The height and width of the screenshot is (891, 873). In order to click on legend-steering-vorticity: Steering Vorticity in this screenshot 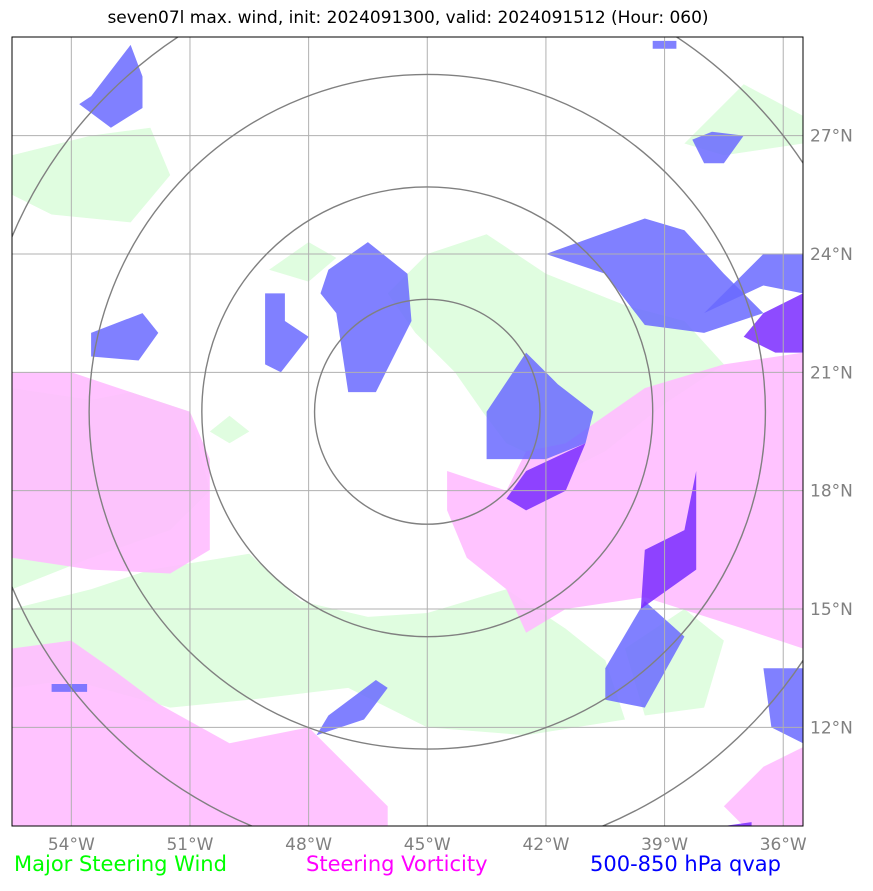, I will do `click(397, 864)`.